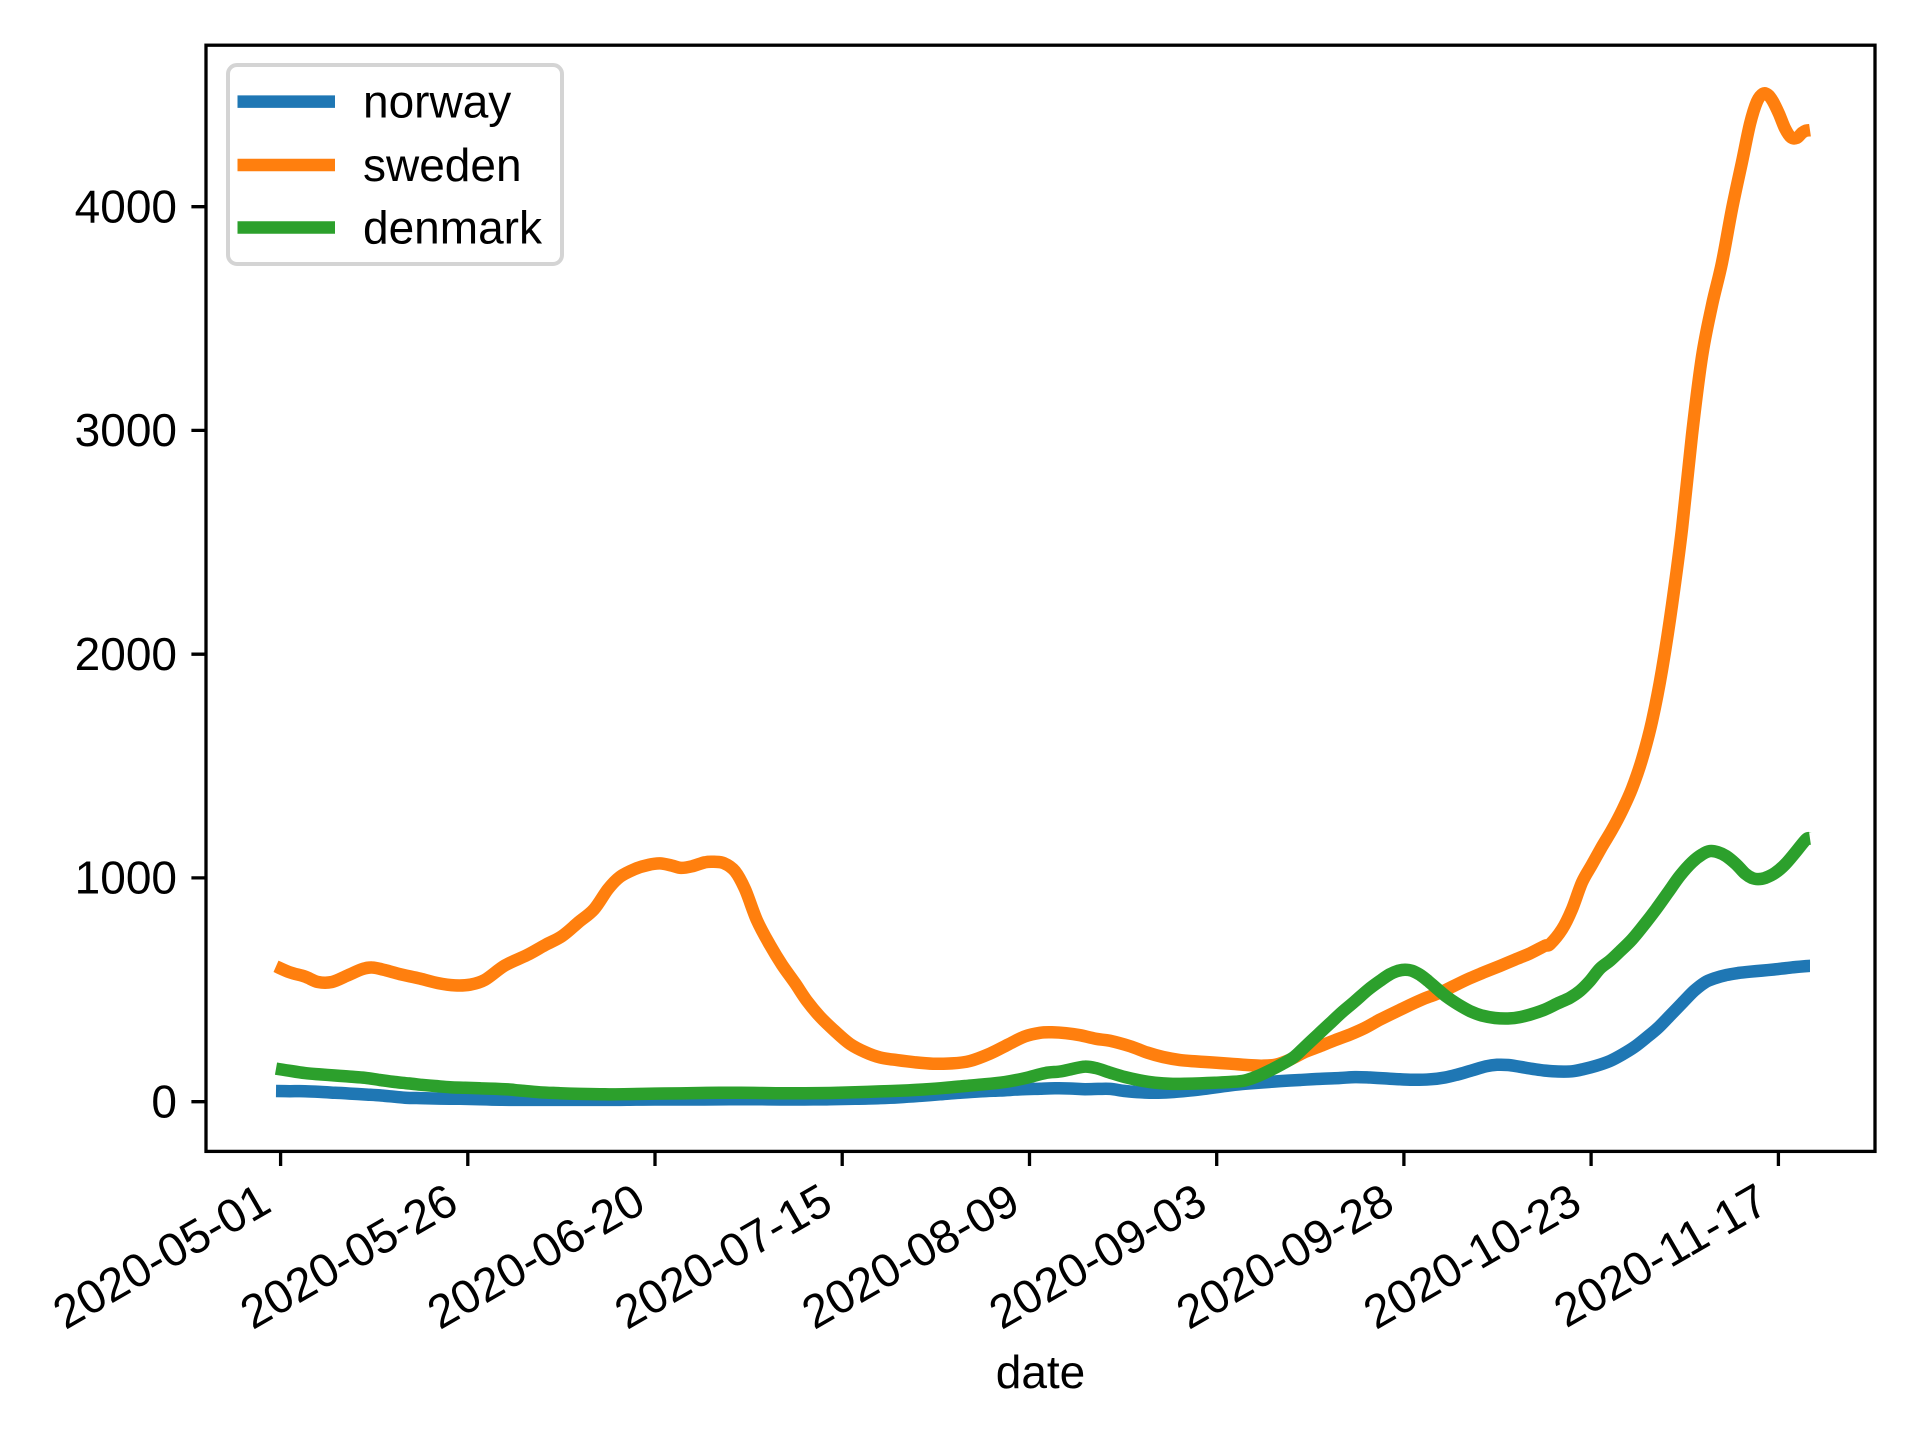 The width and height of the screenshot is (1920, 1440). Describe the element at coordinates (1041, 1372) in the screenshot. I see `svg-text: date` at that location.